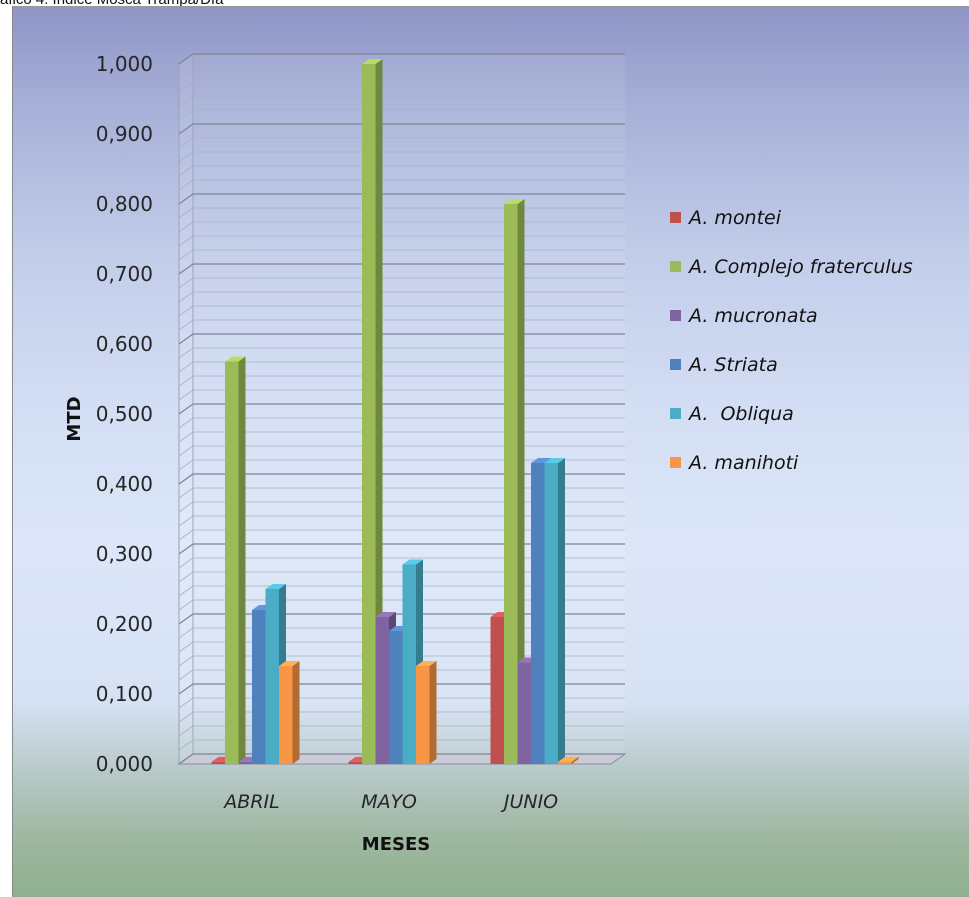 The width and height of the screenshot is (969, 897). What do you see at coordinates (124, 414) in the screenshot?
I see `y-tick-label: 0,500` at bounding box center [124, 414].